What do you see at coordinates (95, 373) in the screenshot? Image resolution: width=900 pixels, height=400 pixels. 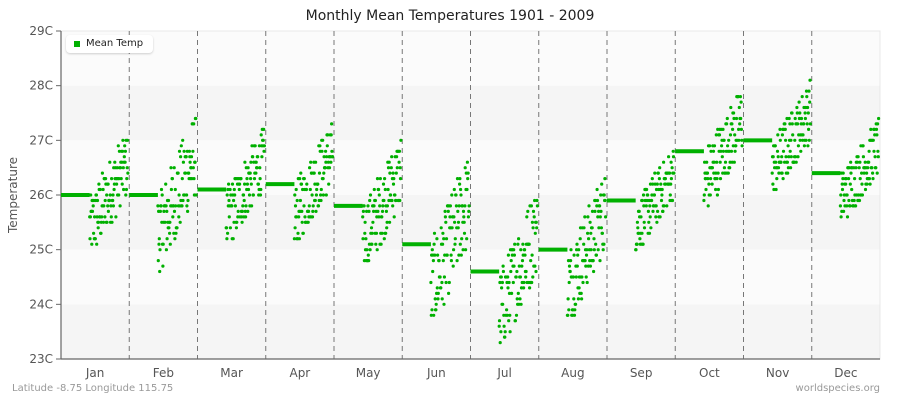 I see `x-tick-label: Jan` at bounding box center [95, 373].